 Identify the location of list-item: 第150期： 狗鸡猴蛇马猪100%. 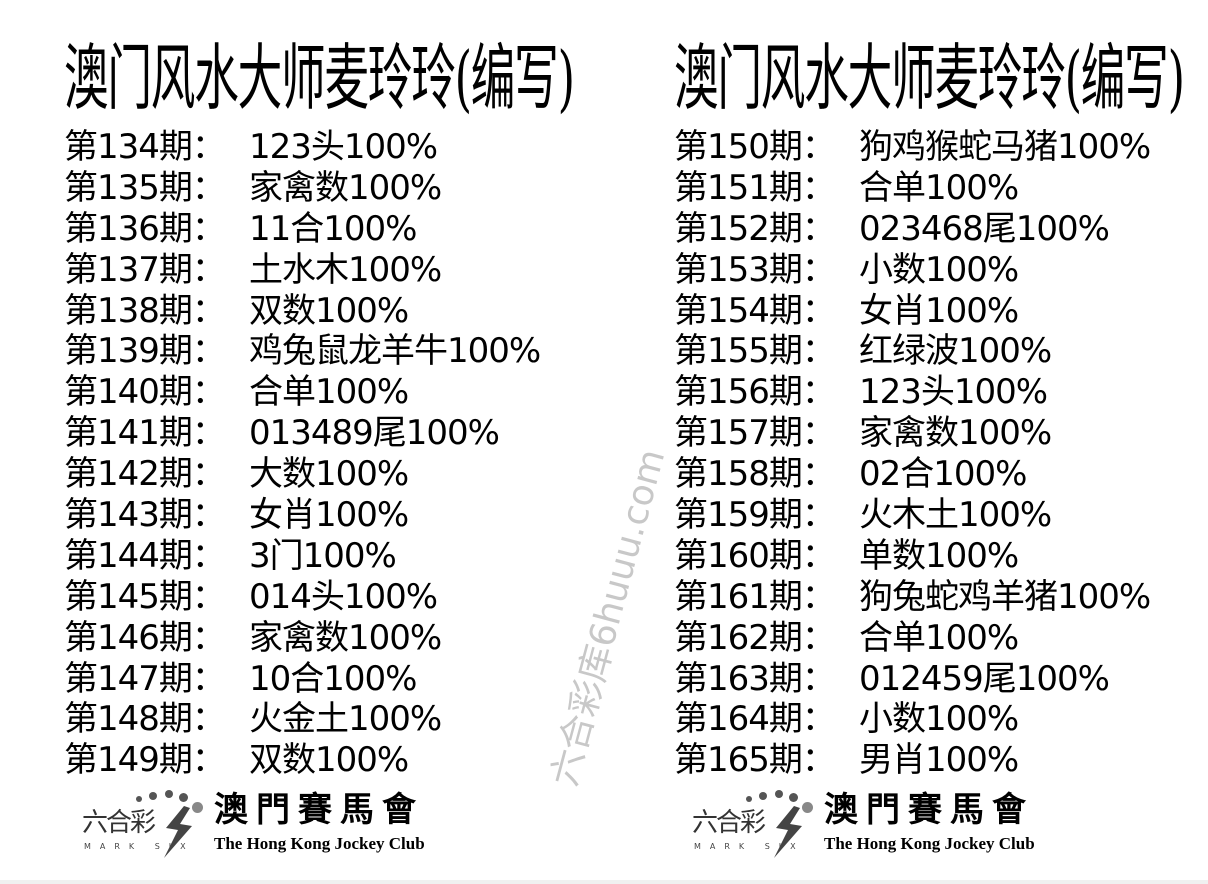
(912, 147).